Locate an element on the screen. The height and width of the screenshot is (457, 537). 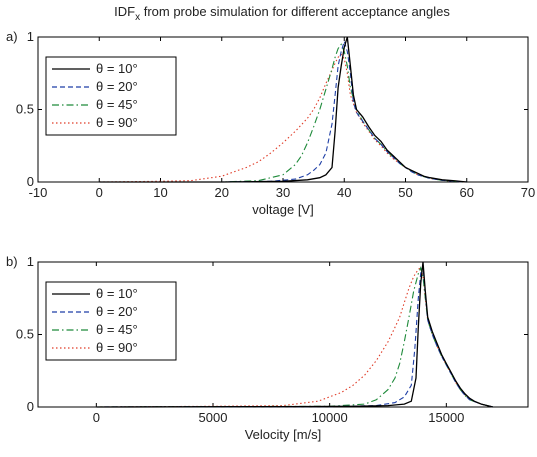
panel-label: b) is located at coordinates (12, 261).